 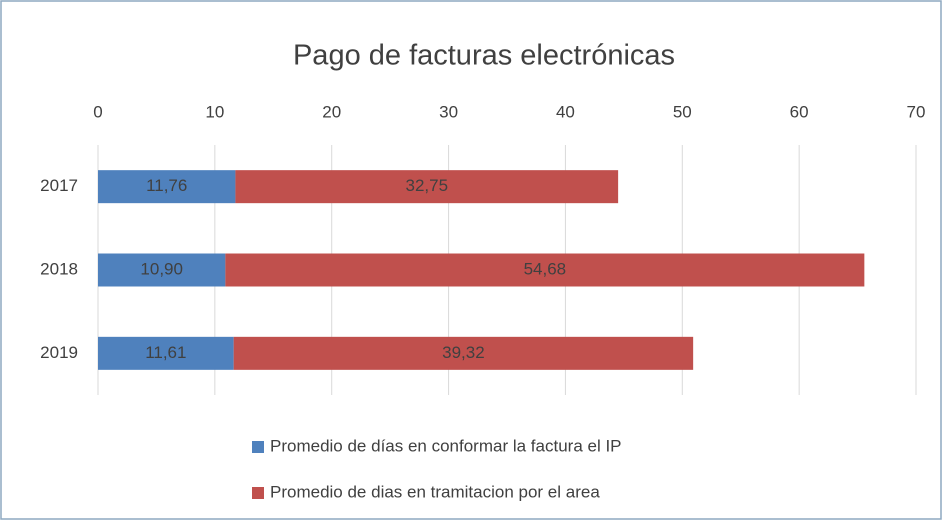 What do you see at coordinates (59, 268) in the screenshot?
I see `y-tick-label: 2018` at bounding box center [59, 268].